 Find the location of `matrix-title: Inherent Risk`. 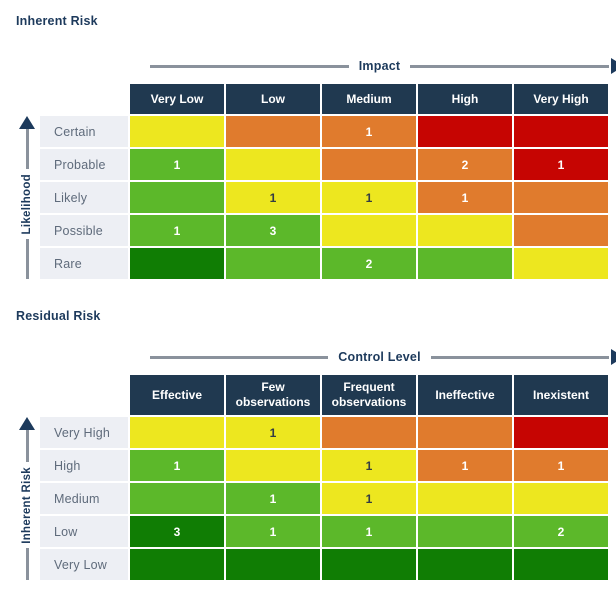

matrix-title: Inherent Risk is located at coordinates (57, 21).